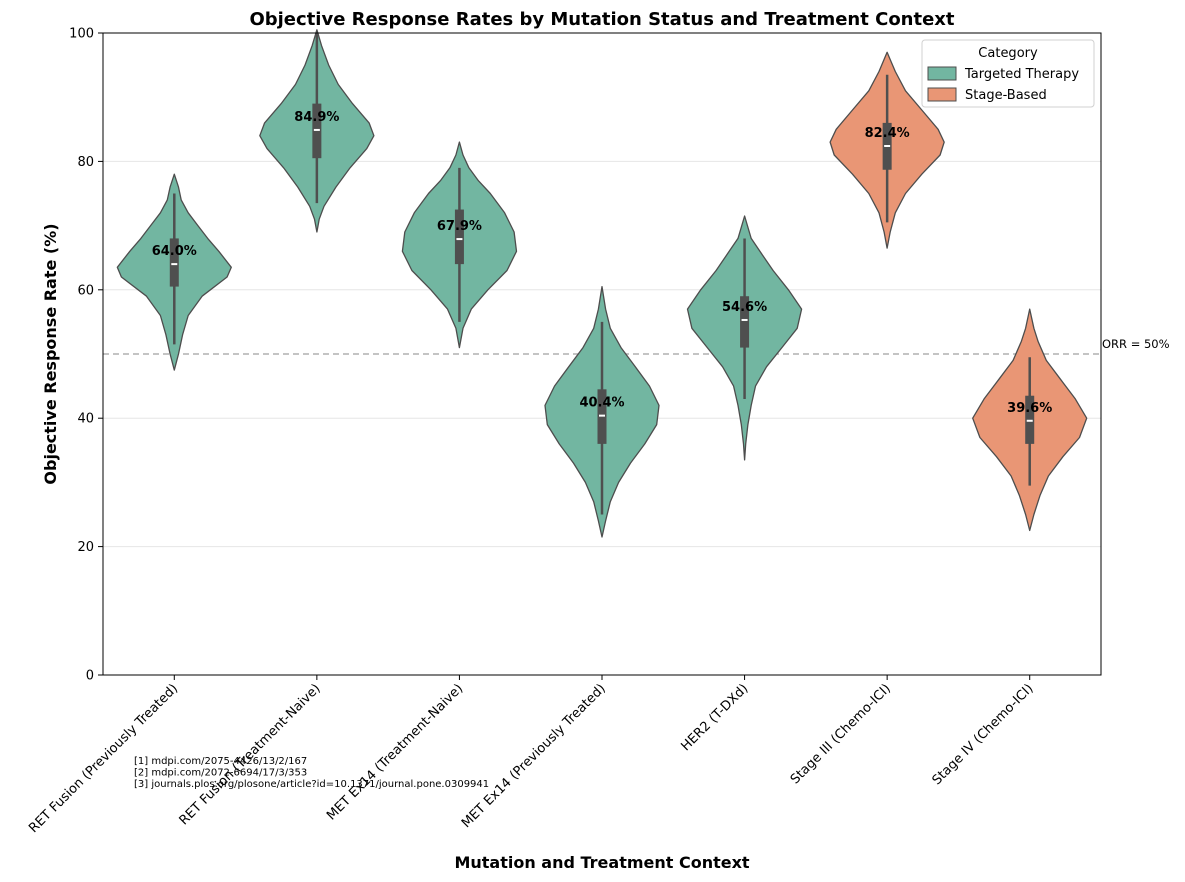 Image resolution: width=1185 pixels, height=882 pixels. What do you see at coordinates (85, 547) in the screenshot?
I see `y-tick-label-1: 20` at bounding box center [85, 547].